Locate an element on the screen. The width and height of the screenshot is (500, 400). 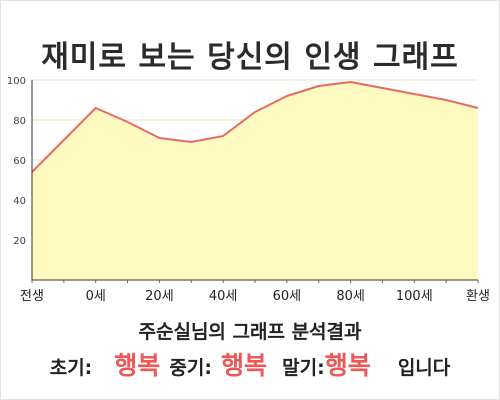
x-tick-label: 80세 is located at coordinates (350, 296).